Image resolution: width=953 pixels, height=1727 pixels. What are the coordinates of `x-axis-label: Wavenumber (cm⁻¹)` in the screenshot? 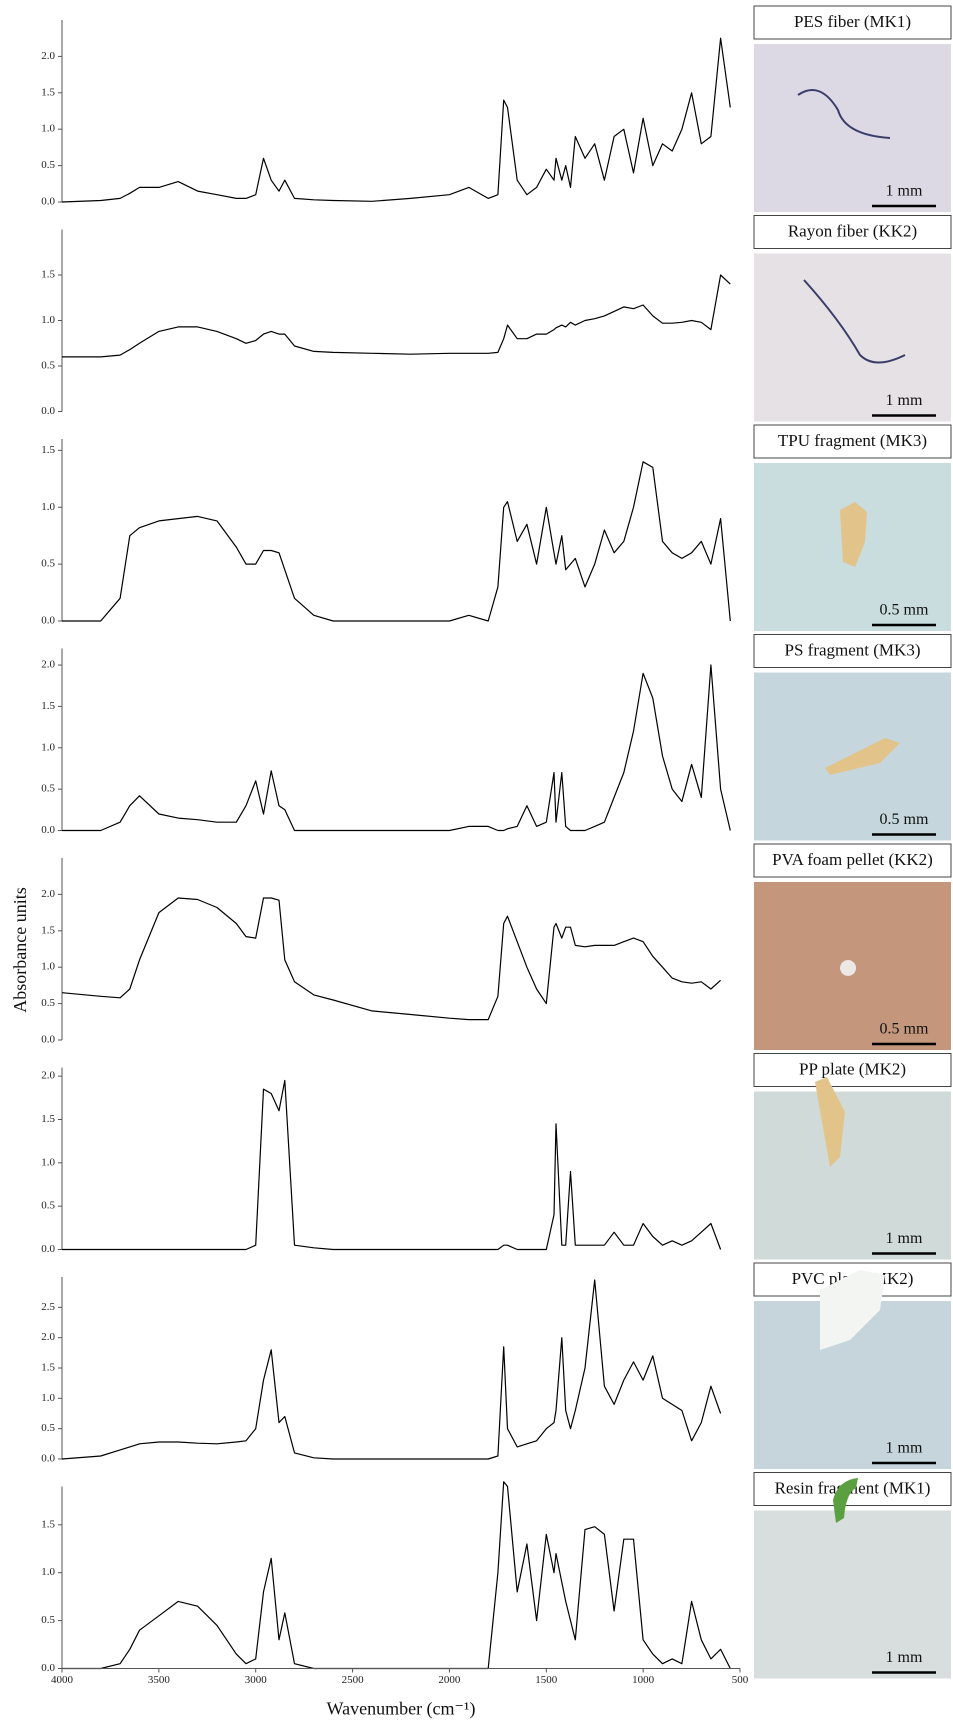 It's located at (401, 1709).